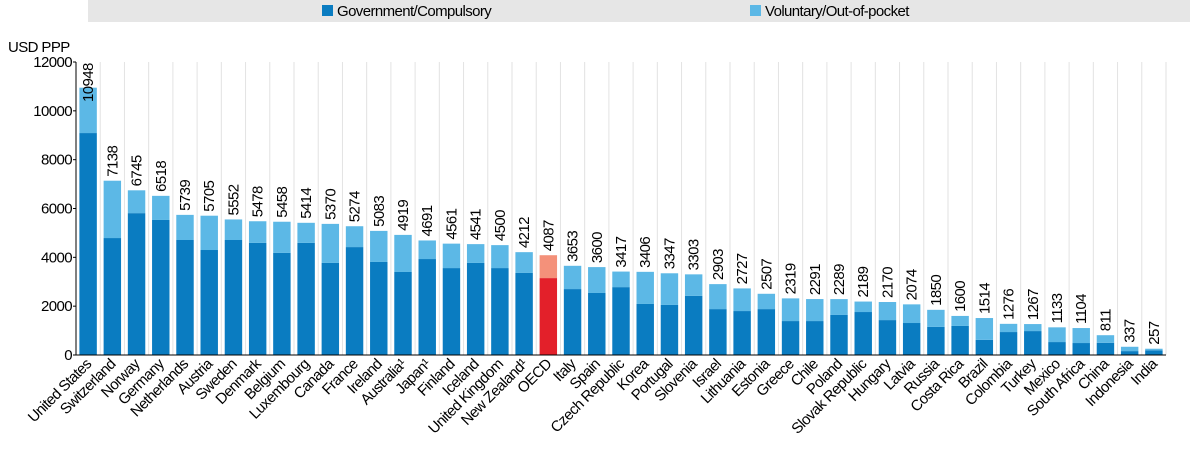 This screenshot has height=466, width=1190. What do you see at coordinates (476, 224) in the screenshot?
I see `total-label: 4541` at bounding box center [476, 224].